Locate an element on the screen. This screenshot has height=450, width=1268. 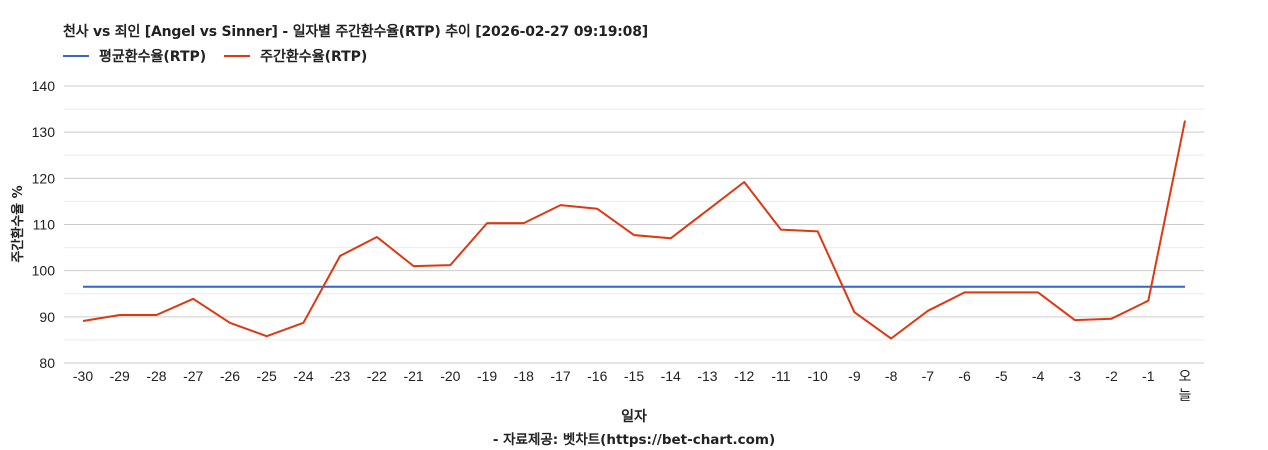
x-tick-label: -16 is located at coordinates (597, 376).